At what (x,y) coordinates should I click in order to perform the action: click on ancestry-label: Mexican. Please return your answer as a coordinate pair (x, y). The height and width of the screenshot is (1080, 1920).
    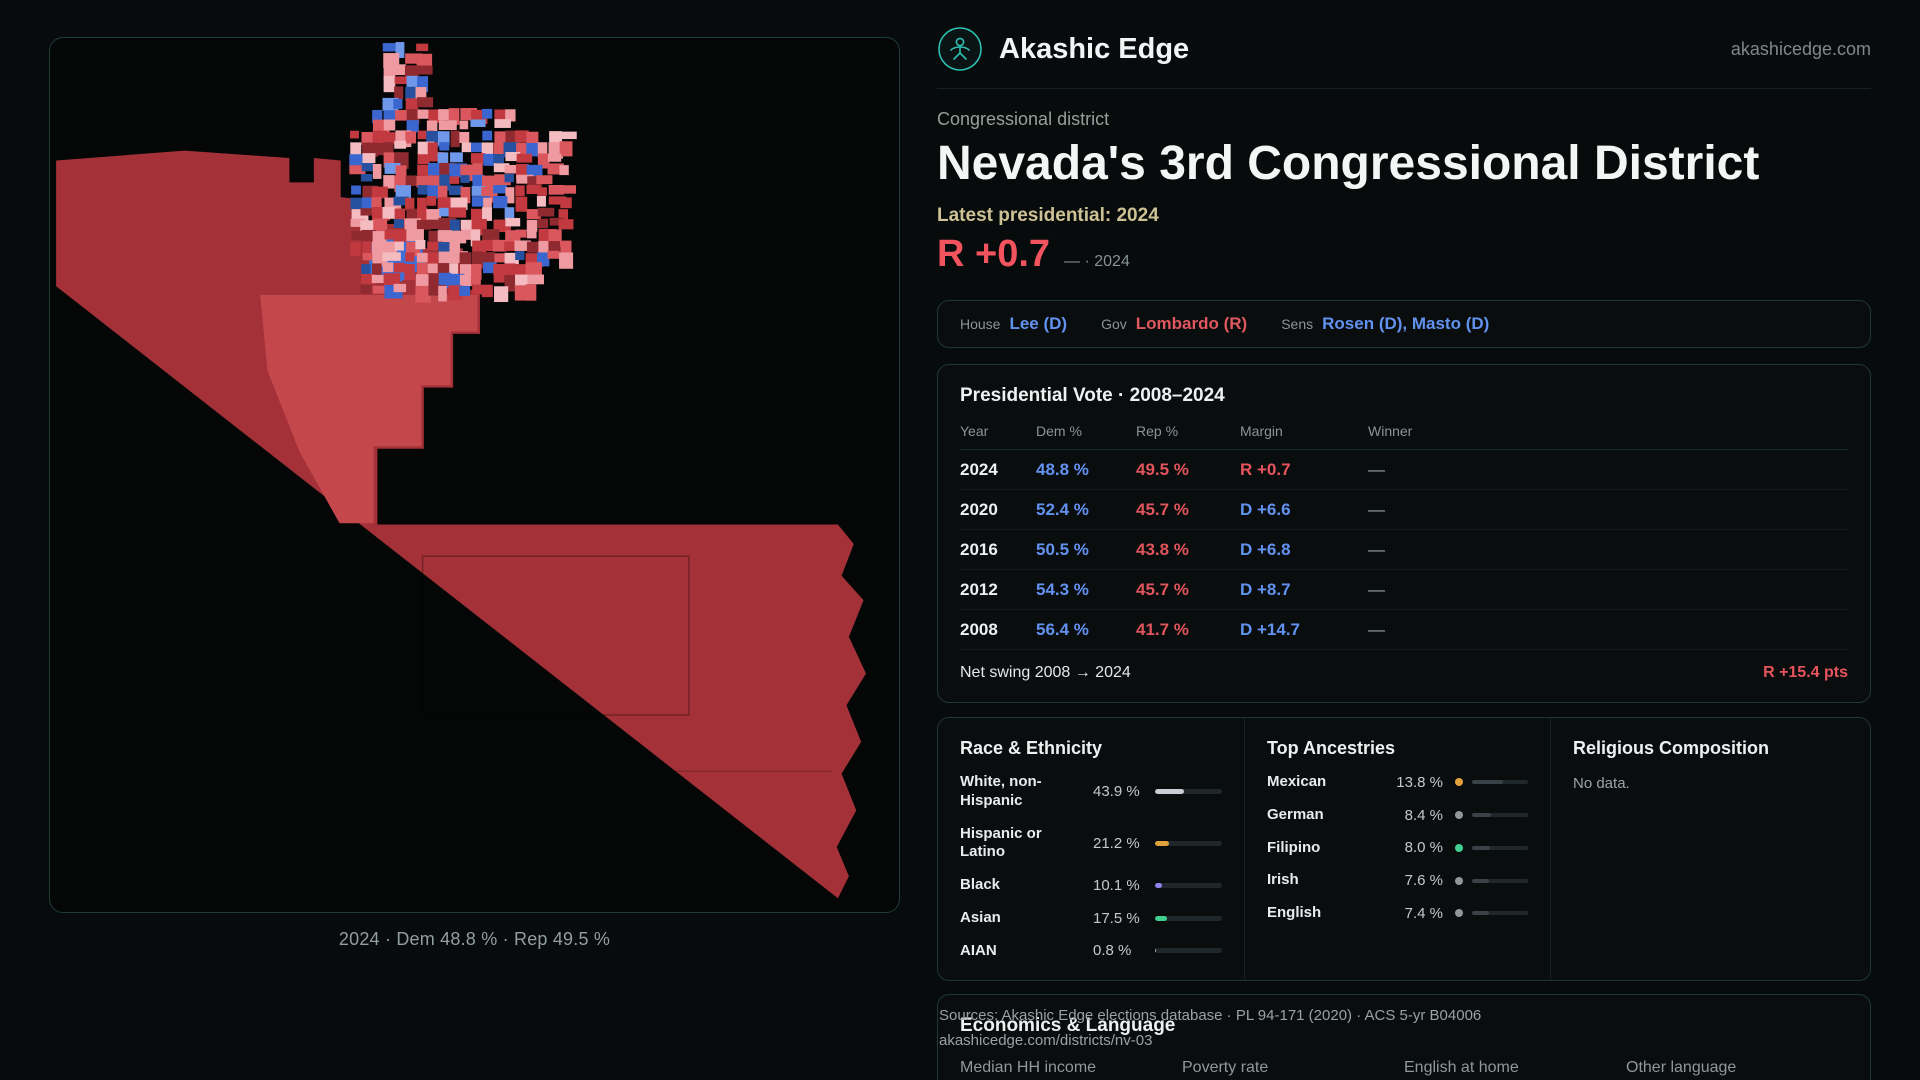
    Looking at the image, I should click on (1297, 781).